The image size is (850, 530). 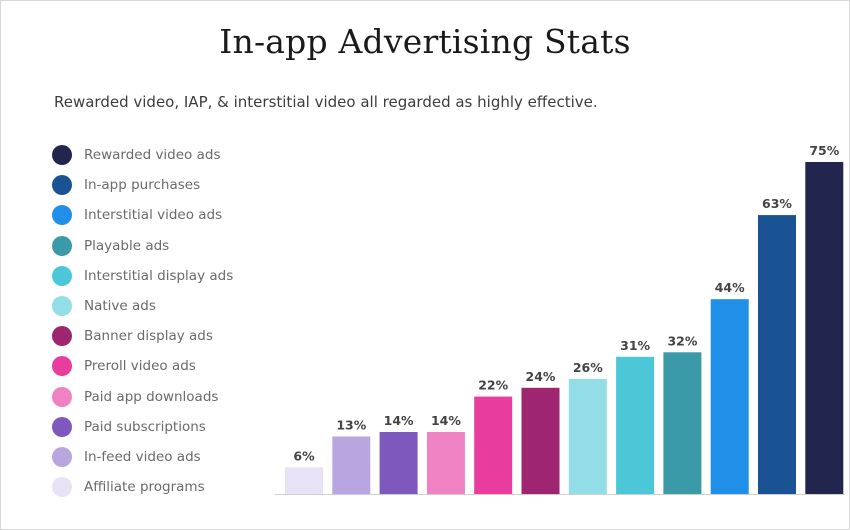 I want to click on legend-label: Rewarded video ads, so click(x=152, y=155).